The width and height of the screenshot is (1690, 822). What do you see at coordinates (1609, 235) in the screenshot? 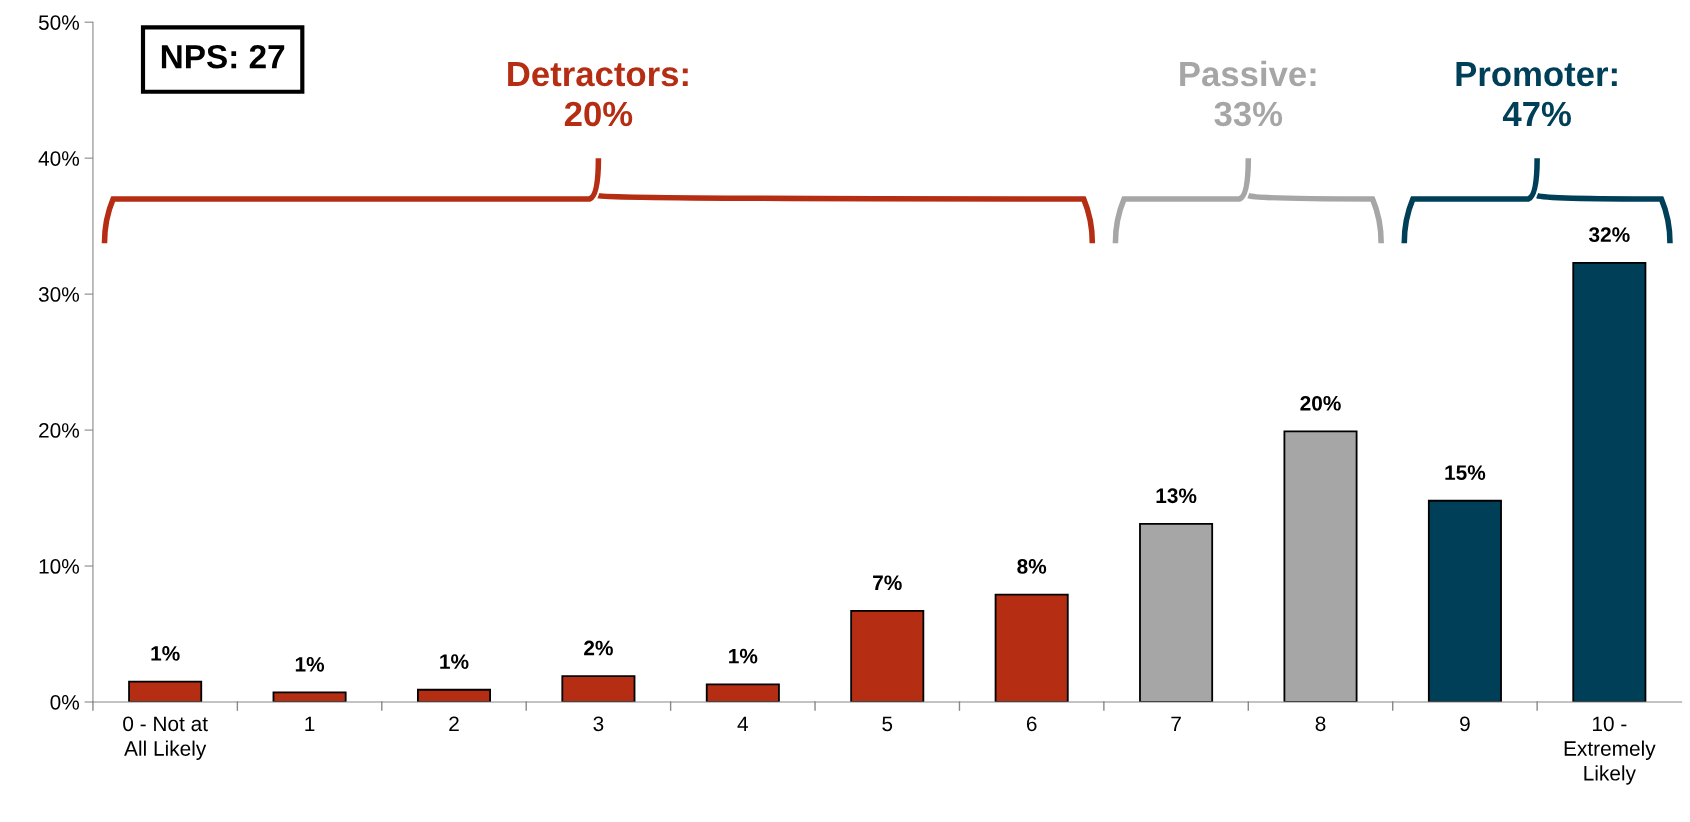
I see `data-label: 32%` at bounding box center [1609, 235].